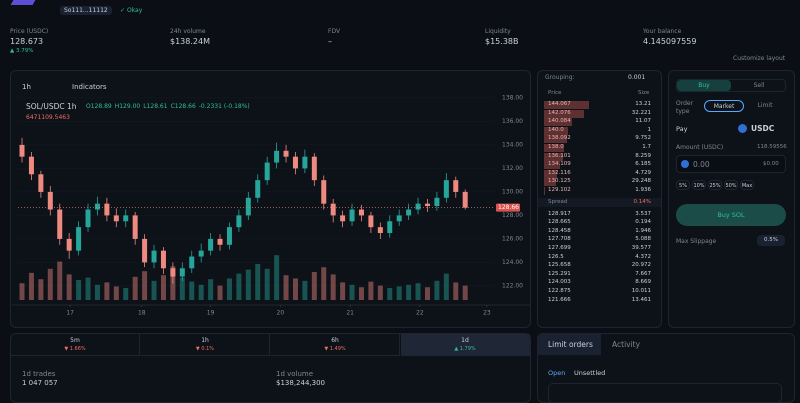  I want to click on timeframe-label: 1h, so click(205, 340).